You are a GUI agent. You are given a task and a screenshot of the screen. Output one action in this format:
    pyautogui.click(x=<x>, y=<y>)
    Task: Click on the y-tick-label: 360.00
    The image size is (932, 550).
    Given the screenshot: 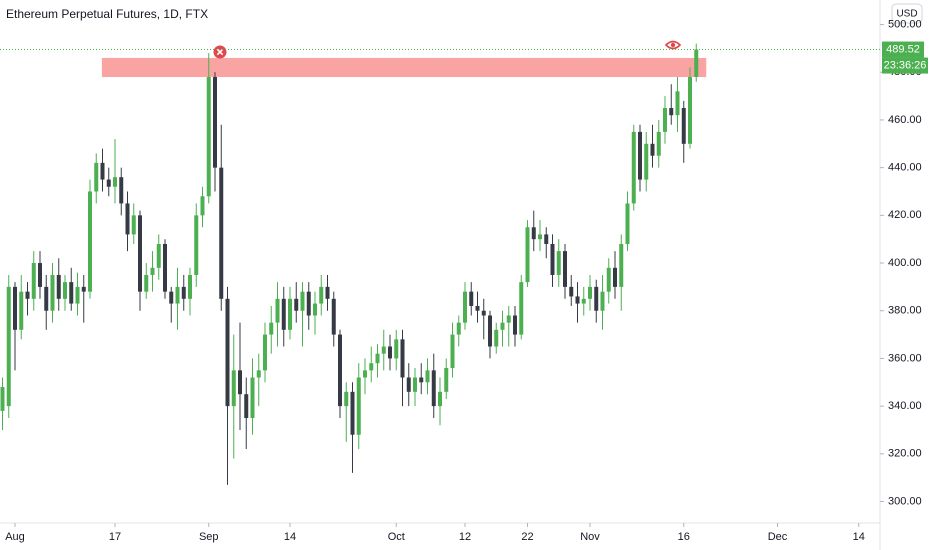 What is the action you would take?
    pyautogui.click(x=905, y=358)
    